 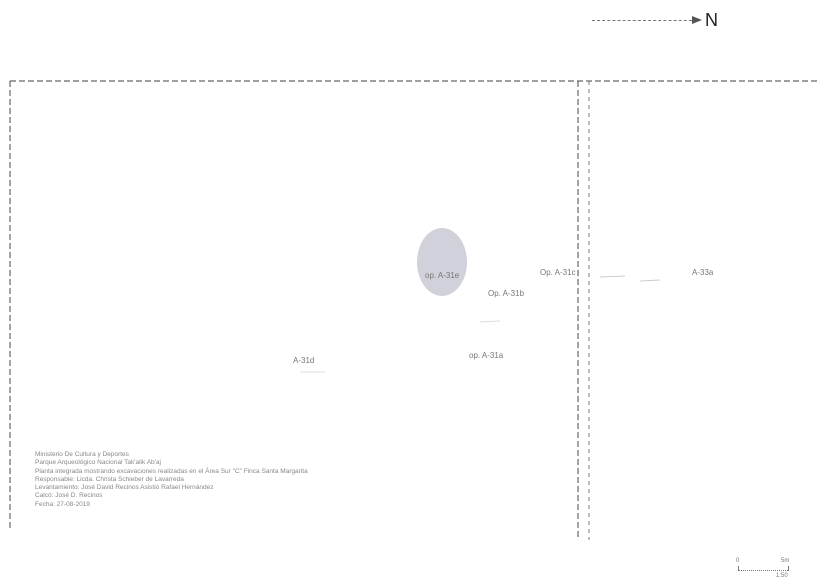 What do you see at coordinates (711, 20) in the screenshot?
I see `north-label: N` at bounding box center [711, 20].